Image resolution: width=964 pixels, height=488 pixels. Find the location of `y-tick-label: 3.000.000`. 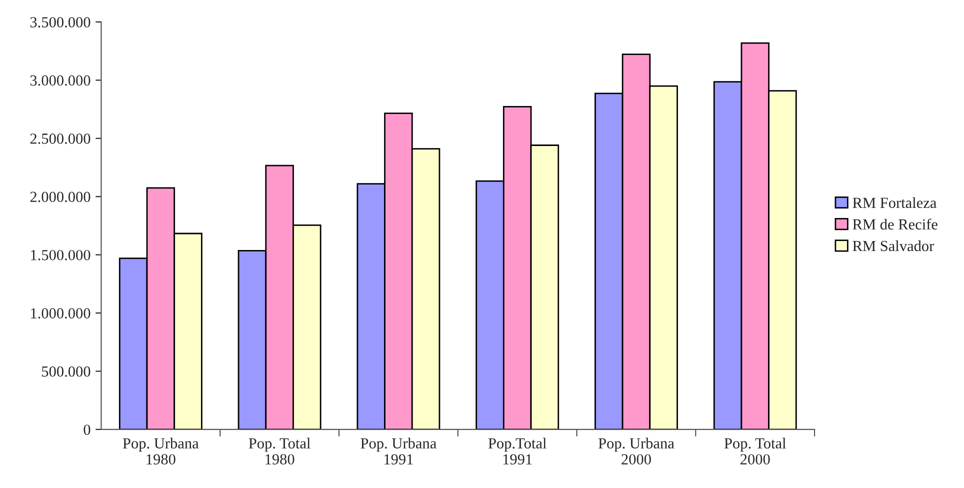

y-tick-label: 3.000.000 is located at coordinates (60, 80).